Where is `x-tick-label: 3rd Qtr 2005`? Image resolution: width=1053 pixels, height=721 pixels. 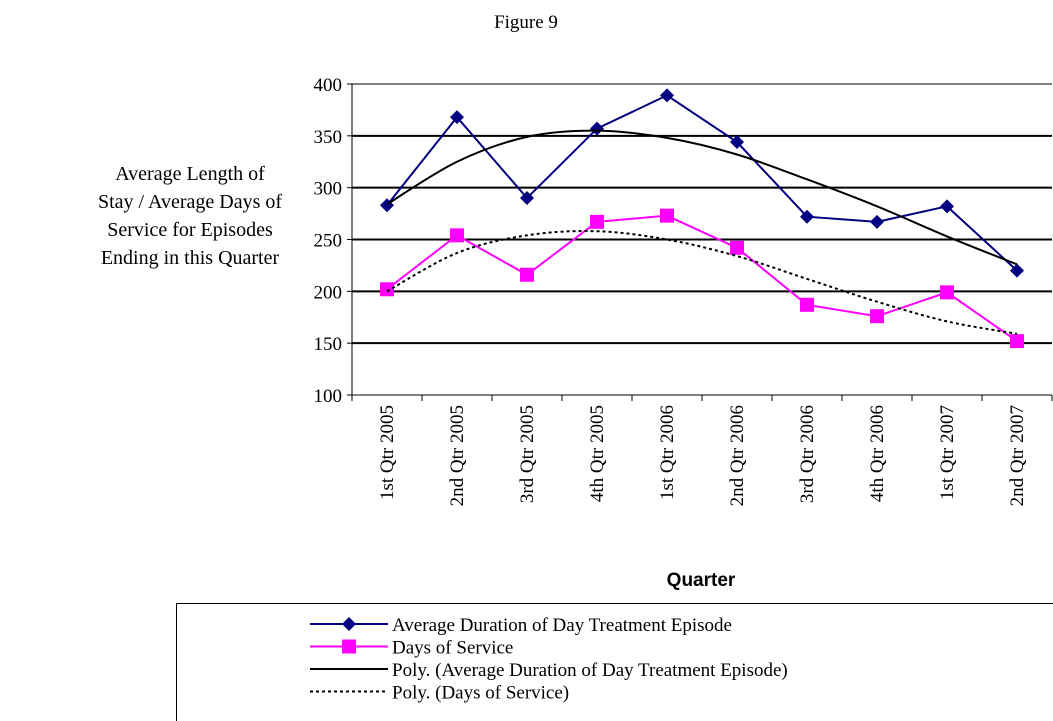
x-tick-label: 3rd Qtr 2005 is located at coordinates (527, 454).